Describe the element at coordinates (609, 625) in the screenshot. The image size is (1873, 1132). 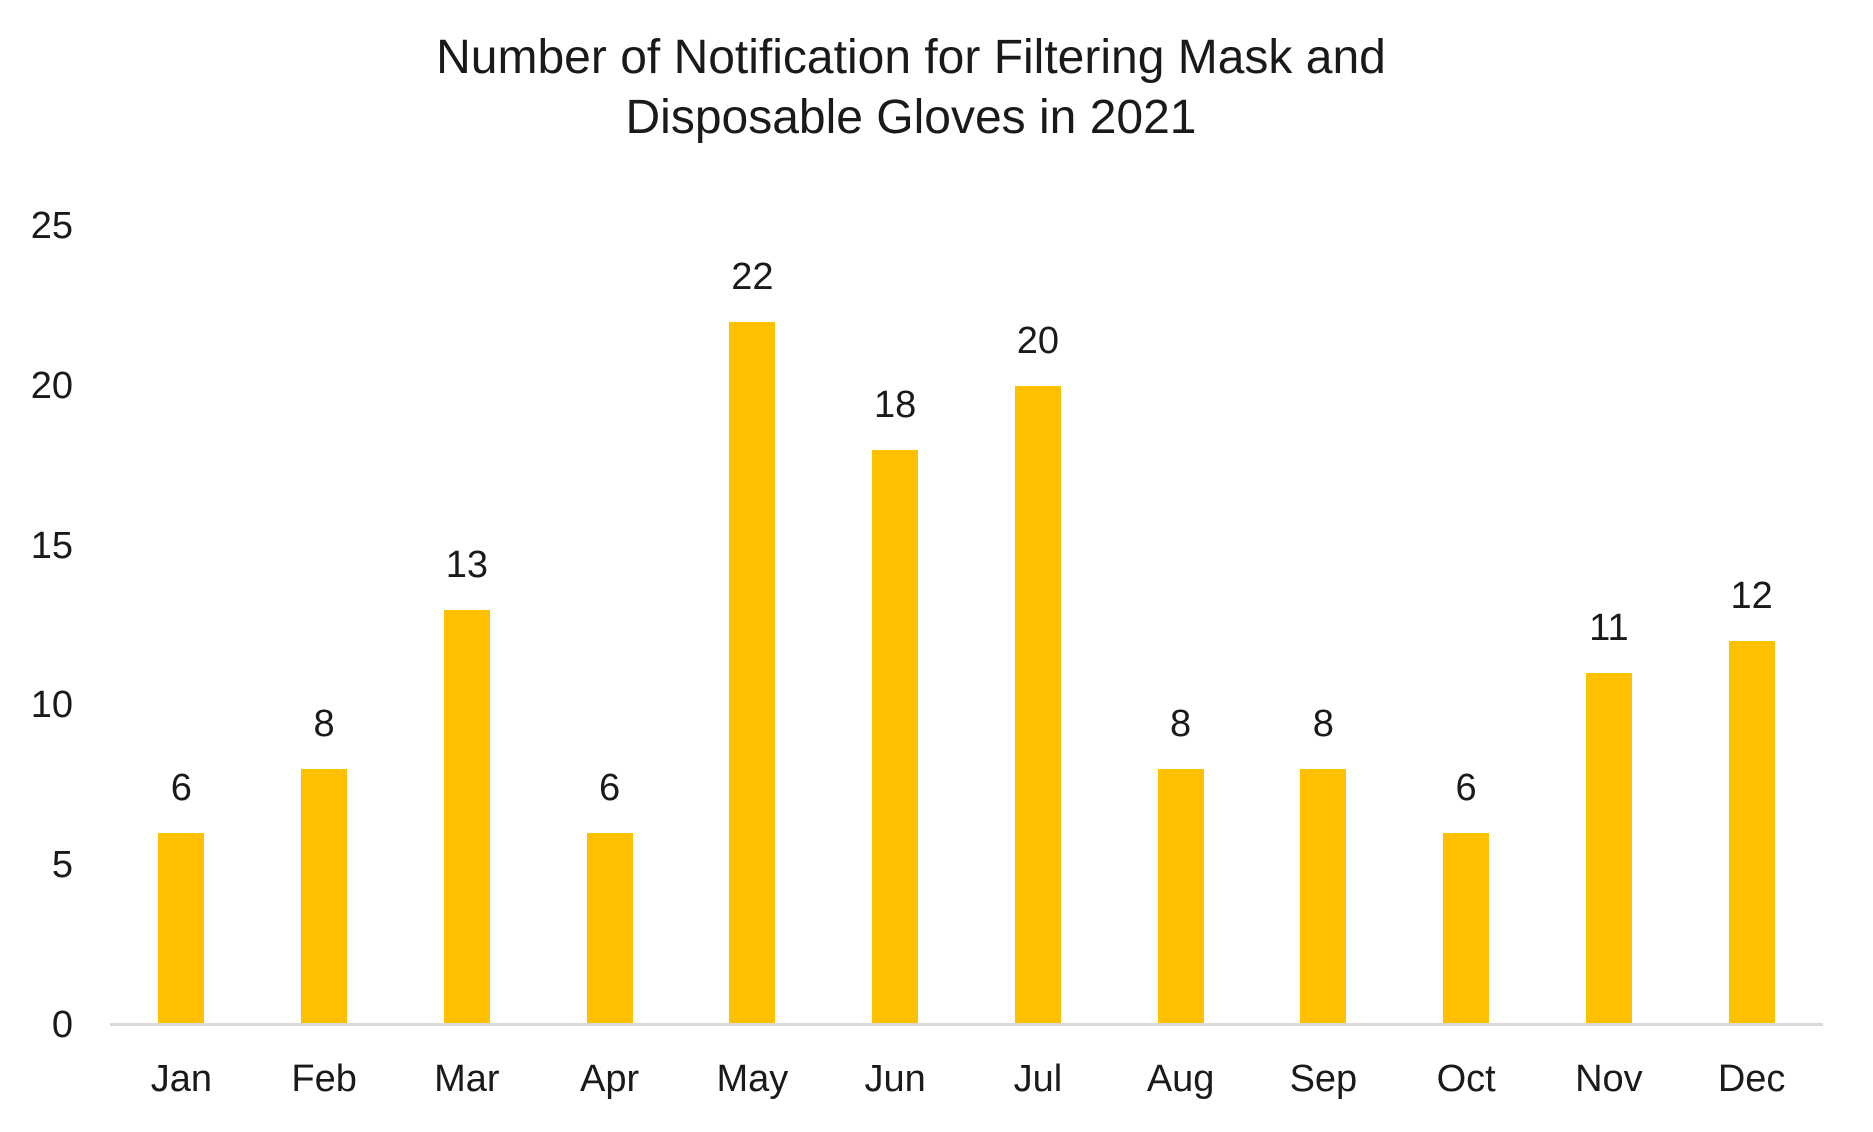
I see `bar-column-apr: 6` at that location.